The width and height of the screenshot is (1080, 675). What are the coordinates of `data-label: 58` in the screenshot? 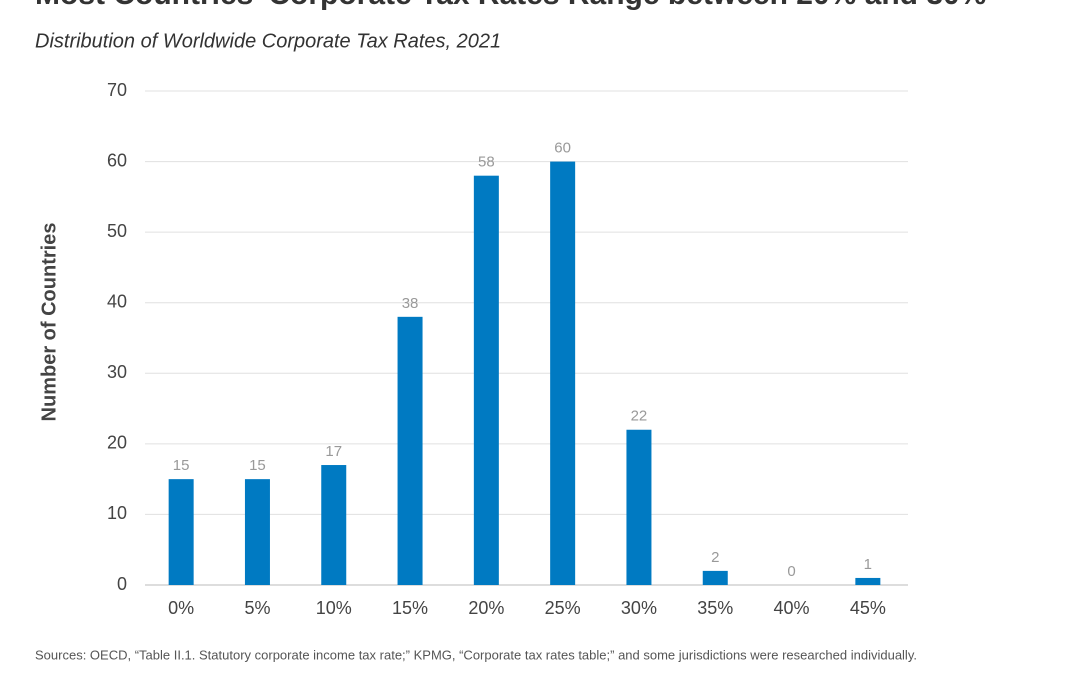 It's located at (486, 162).